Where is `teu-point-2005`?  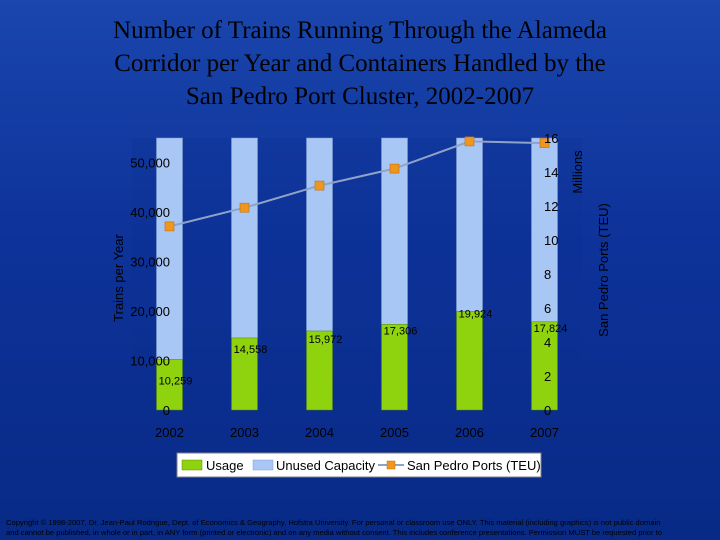
teu-point-2005 is located at coordinates (394, 168).